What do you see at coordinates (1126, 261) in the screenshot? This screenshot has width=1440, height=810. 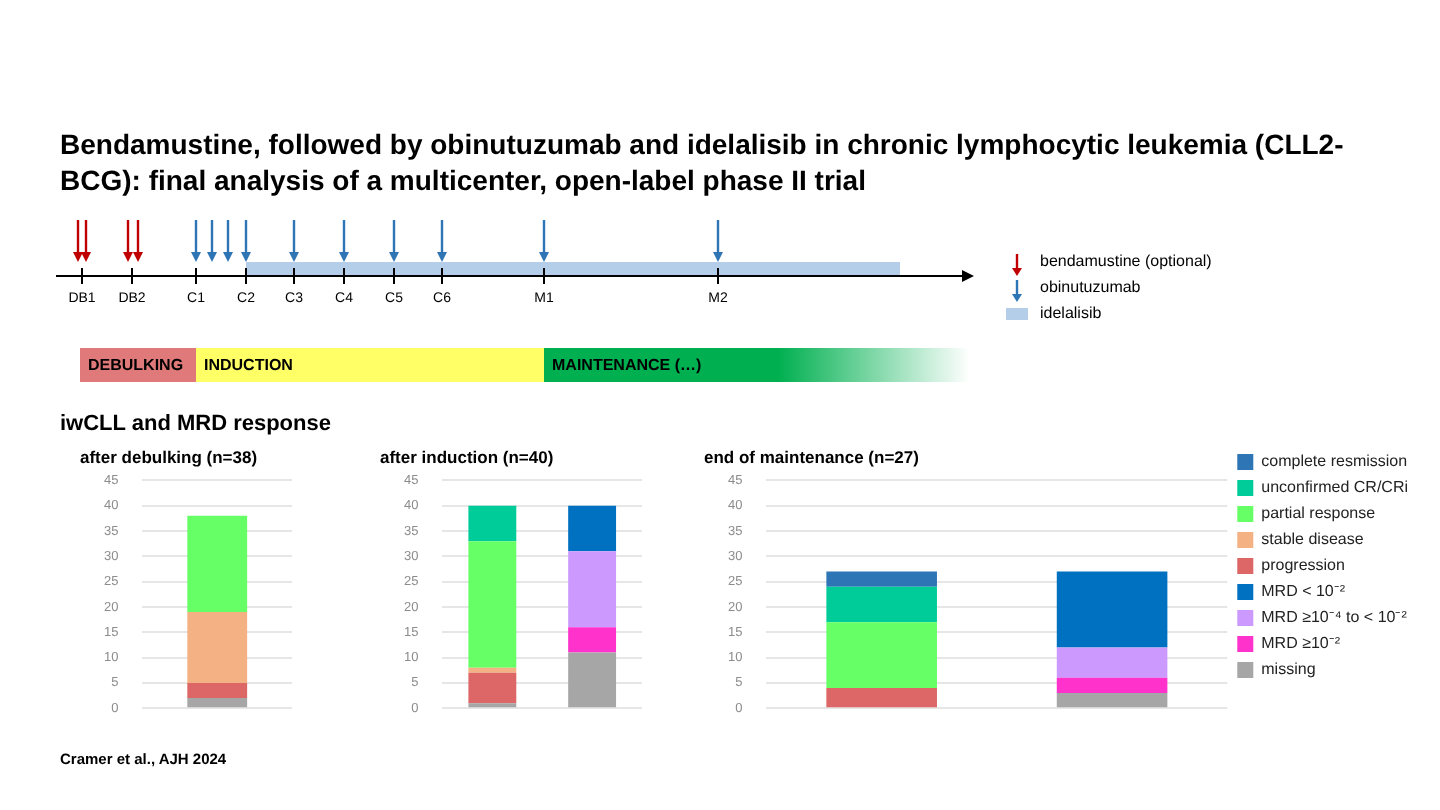 I see `text: bendamustine (optional)` at bounding box center [1126, 261].